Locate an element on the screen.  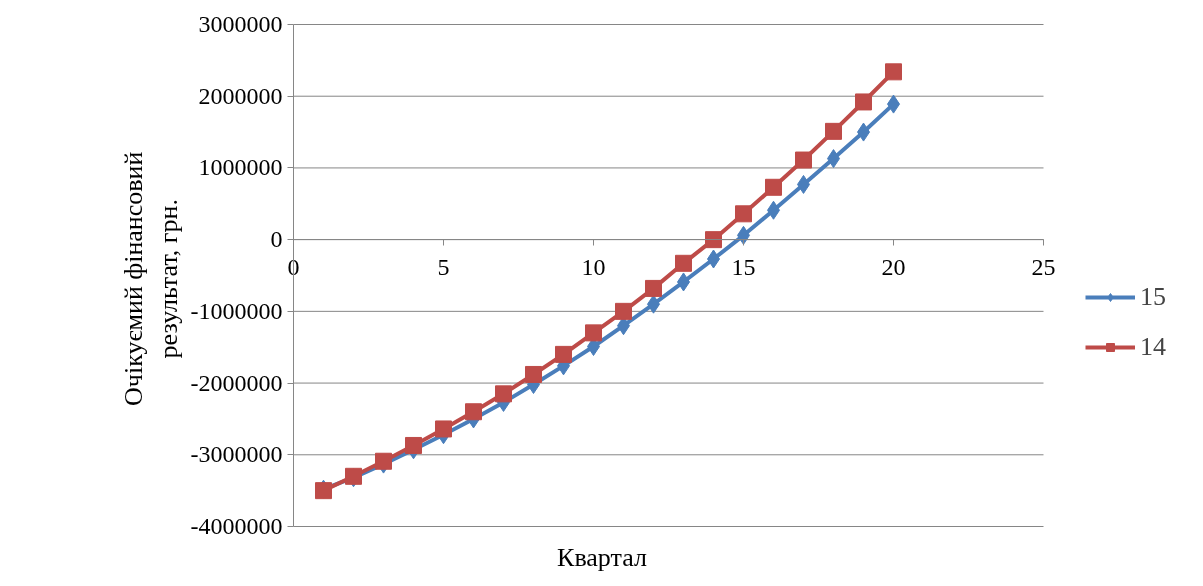
x-tick-label: 0 is located at coordinates (293, 266).